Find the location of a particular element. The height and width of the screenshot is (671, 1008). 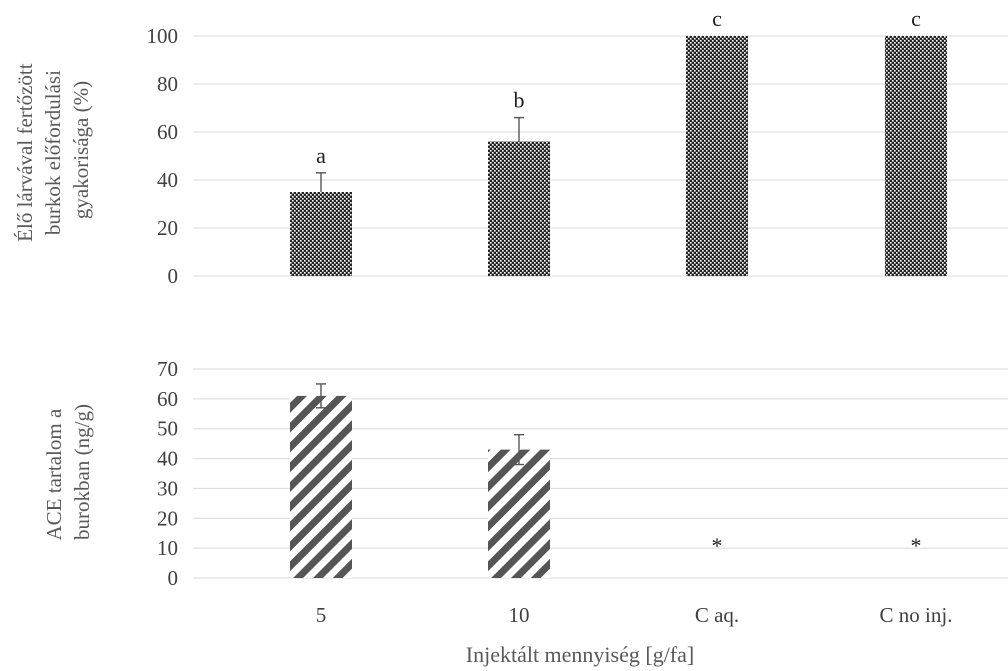

bot-y-tick-label: 40 is located at coordinates (167, 459).